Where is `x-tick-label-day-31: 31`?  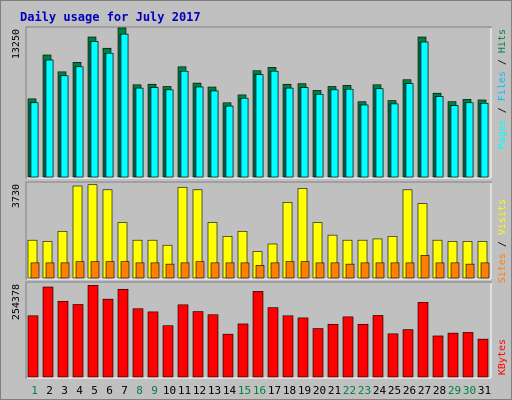 x-tick-label-day-31: 31 is located at coordinates (484, 390).